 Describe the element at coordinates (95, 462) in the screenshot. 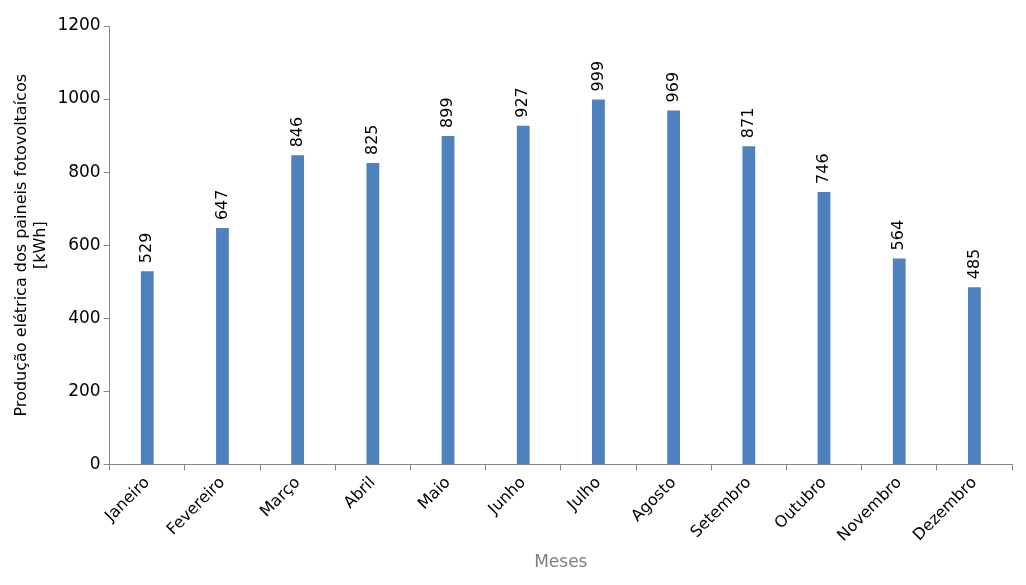

I see `y-tick-label: 0` at that location.